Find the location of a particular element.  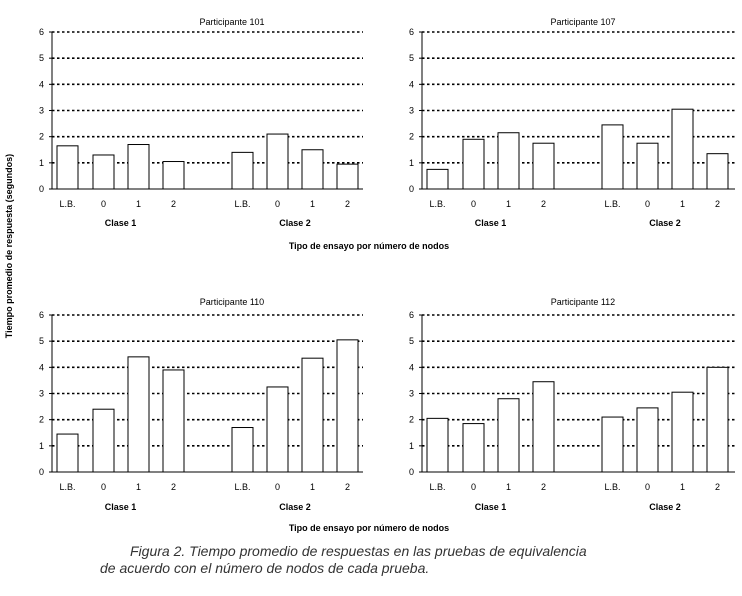

chart-title: Participante 112 is located at coordinates (583, 302).